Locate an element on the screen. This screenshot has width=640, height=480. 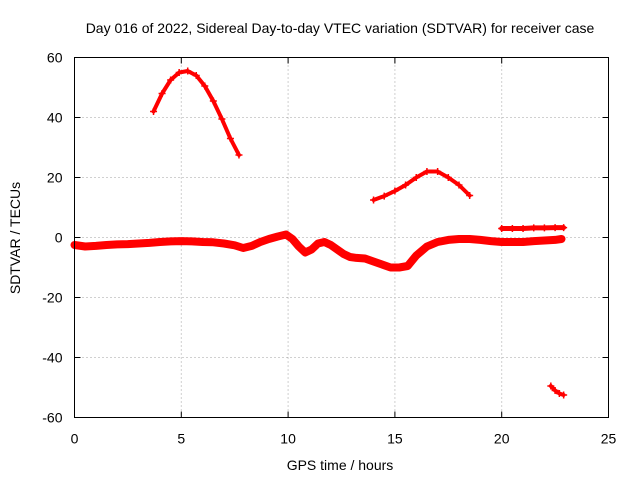
x-tick-label: 0 is located at coordinates (75, 439).